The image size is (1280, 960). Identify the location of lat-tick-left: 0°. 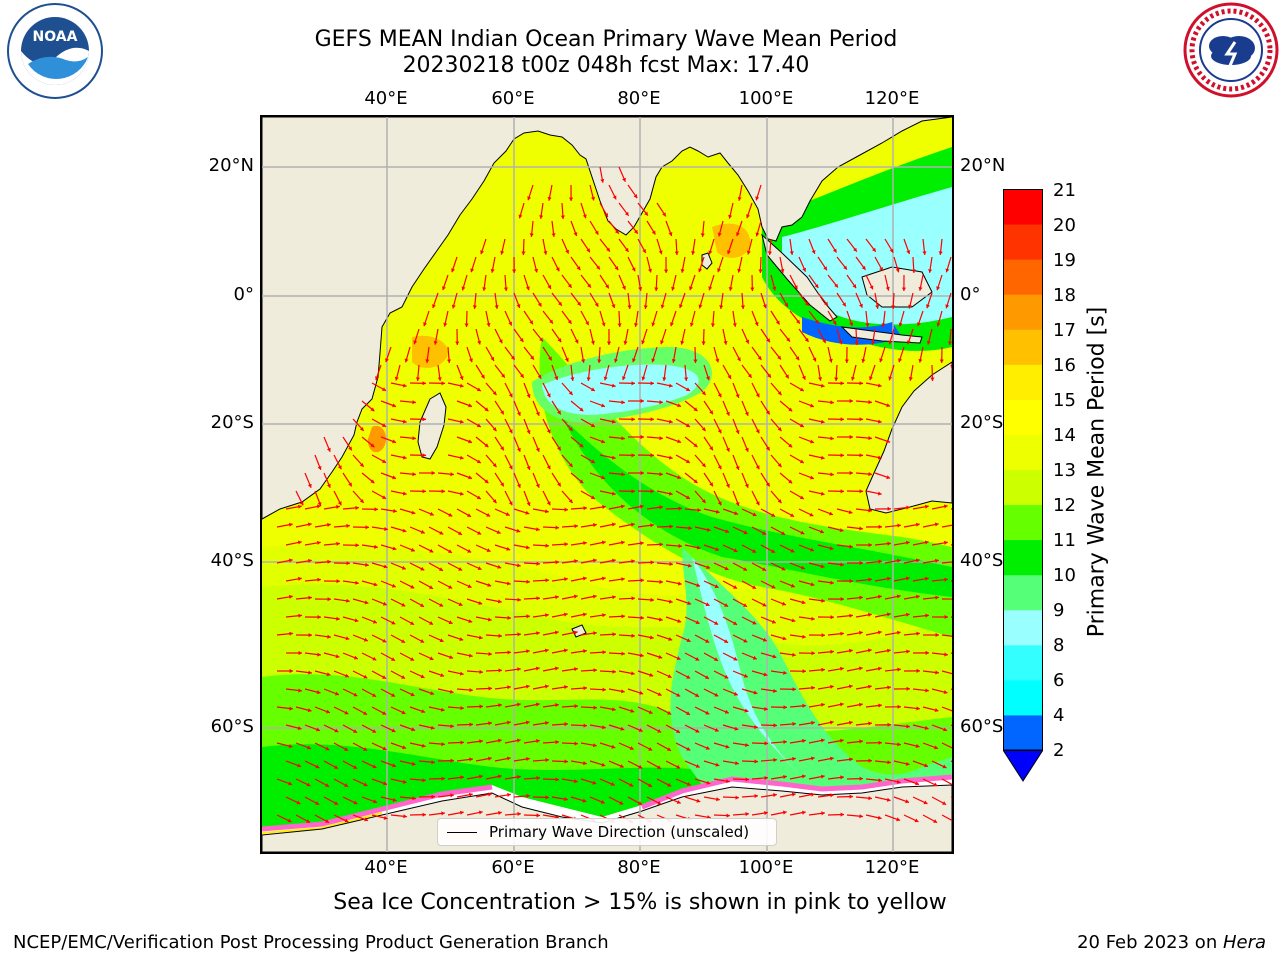
(243, 294).